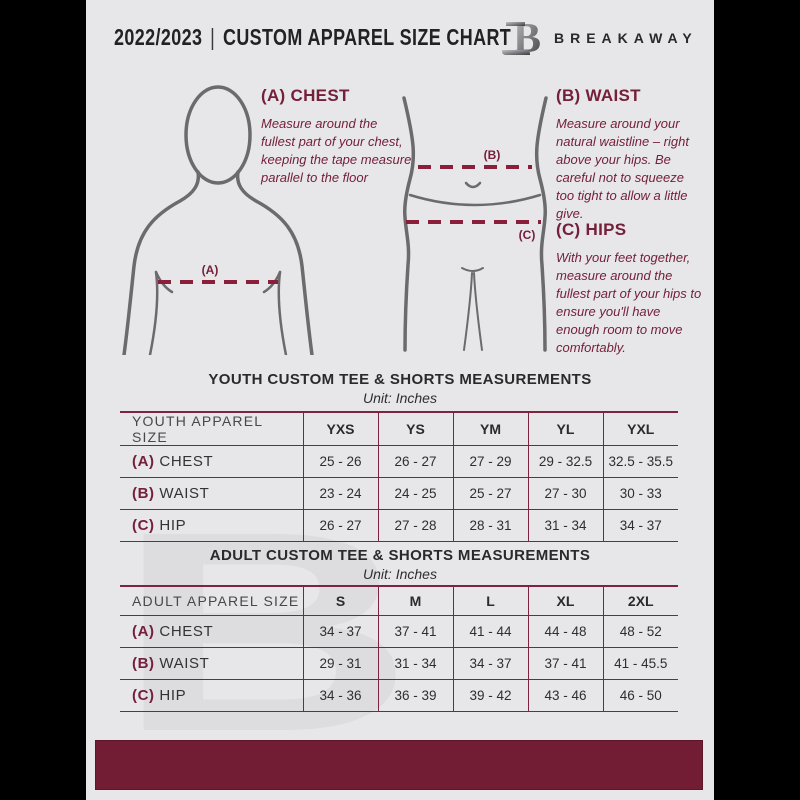 The width and height of the screenshot is (800, 800). Describe the element at coordinates (340, 429) in the screenshot. I see `size-column-header: YXS` at that location.